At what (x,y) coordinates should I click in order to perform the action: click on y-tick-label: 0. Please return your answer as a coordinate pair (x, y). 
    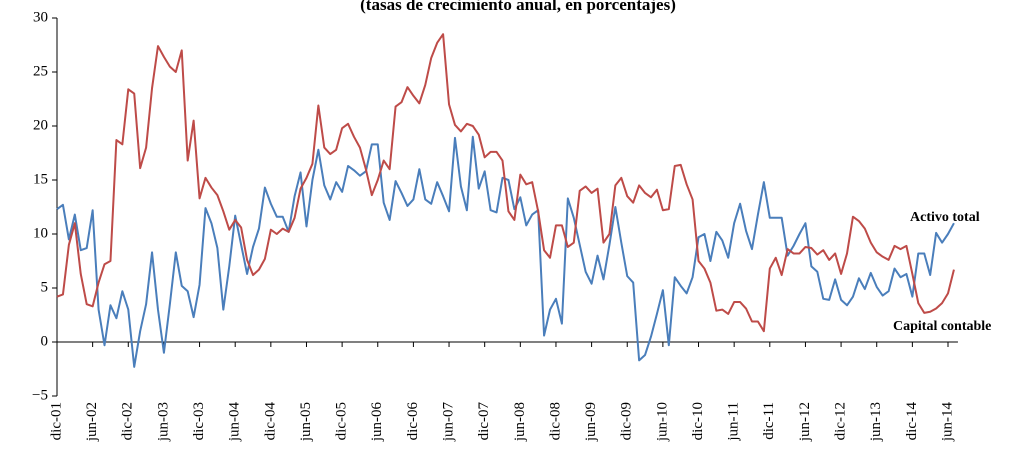
    Looking at the image, I should click on (45, 341).